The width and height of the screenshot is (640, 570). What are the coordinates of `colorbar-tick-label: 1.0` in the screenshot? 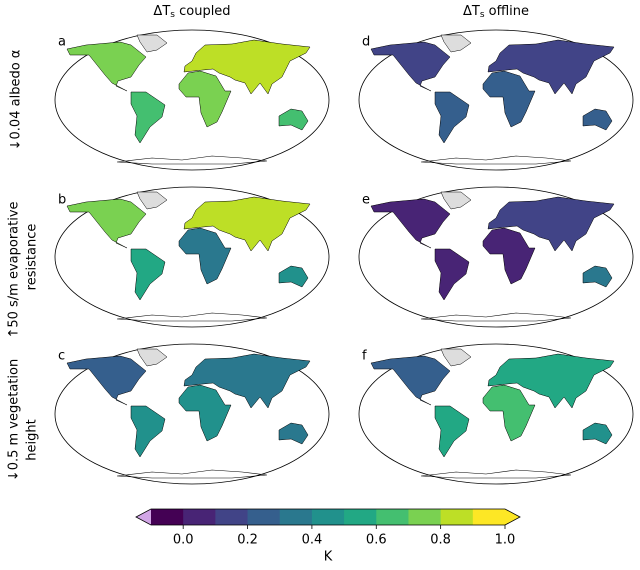 It's located at (505, 540).